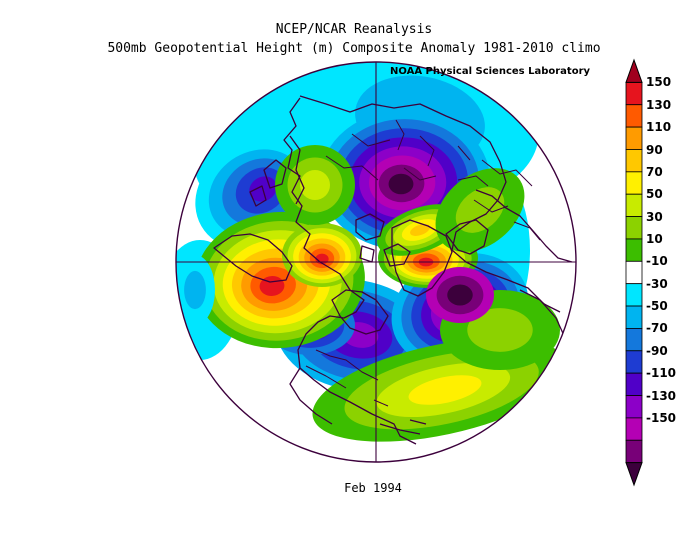  I want to click on colorbar-label: -90, so click(657, 350).